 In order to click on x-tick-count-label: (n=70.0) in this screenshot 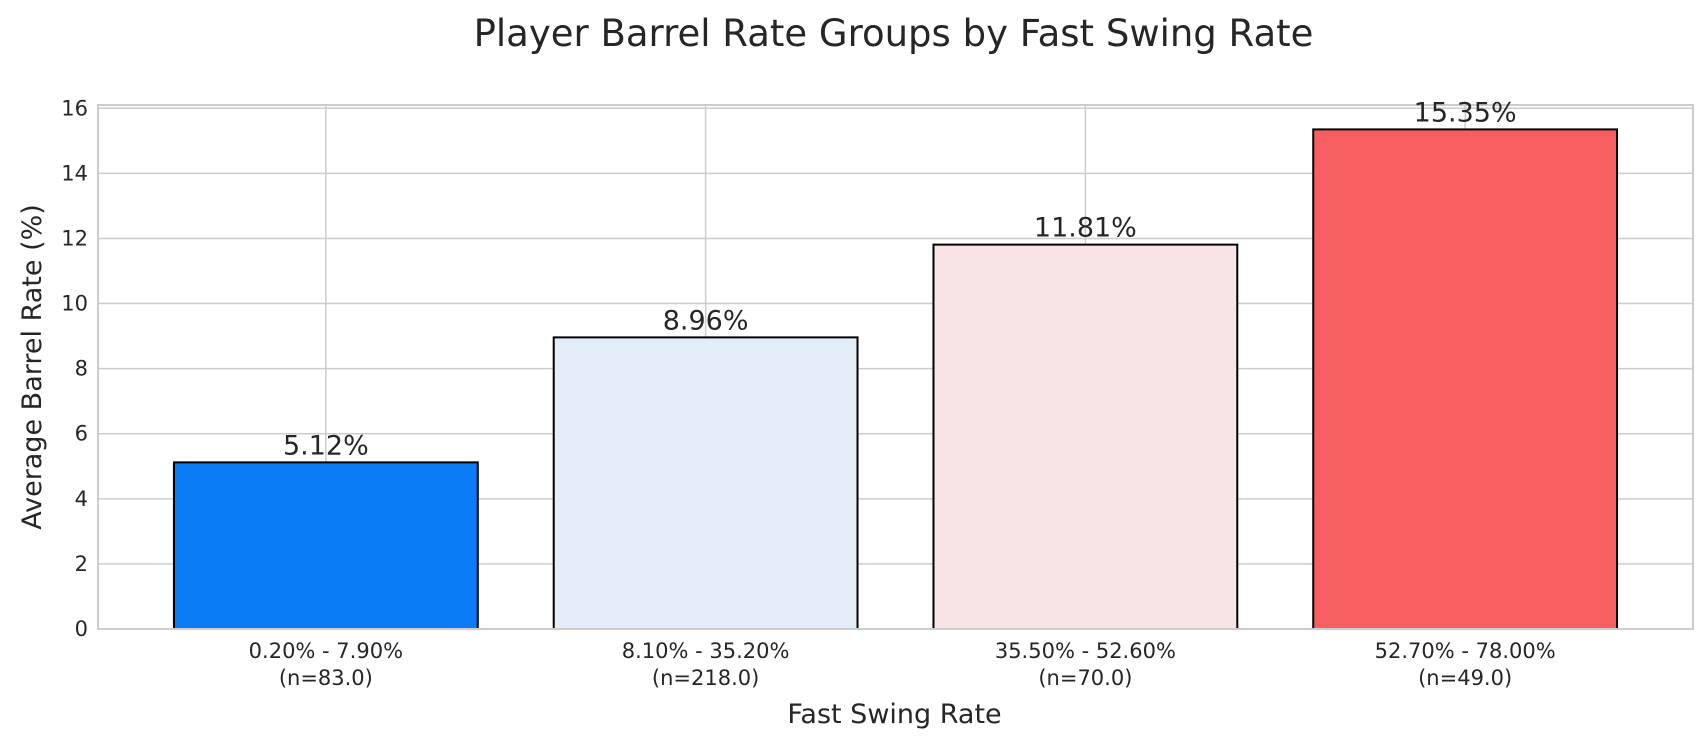, I will do `click(1085, 678)`.